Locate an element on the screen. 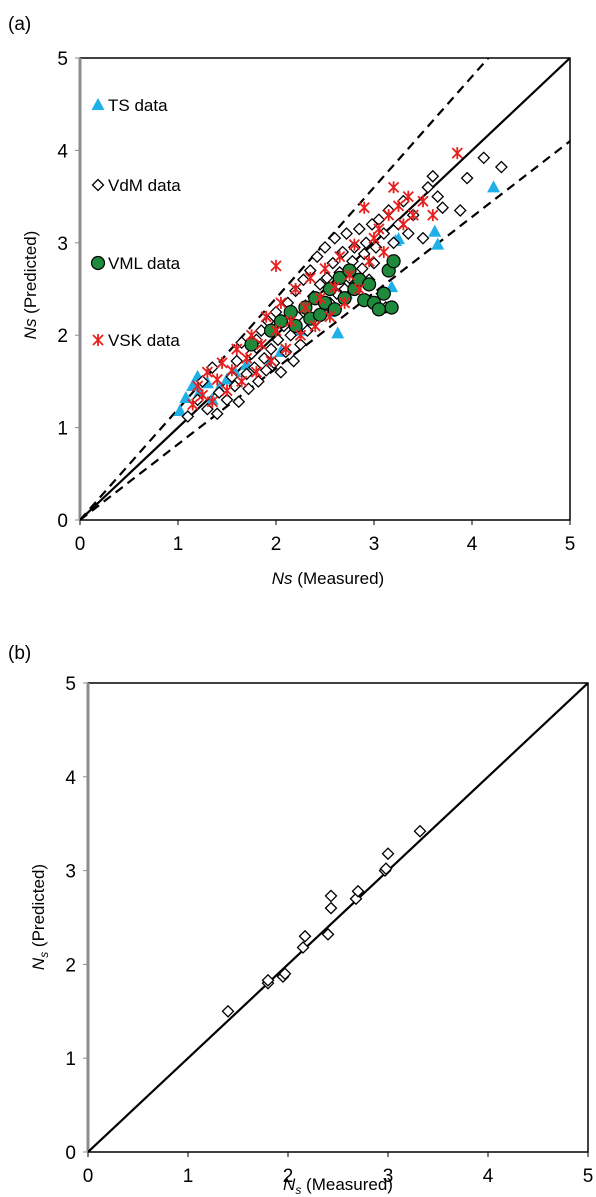 This screenshot has width=596, height=1197. y-tick-label: 2 is located at coordinates (70, 965).